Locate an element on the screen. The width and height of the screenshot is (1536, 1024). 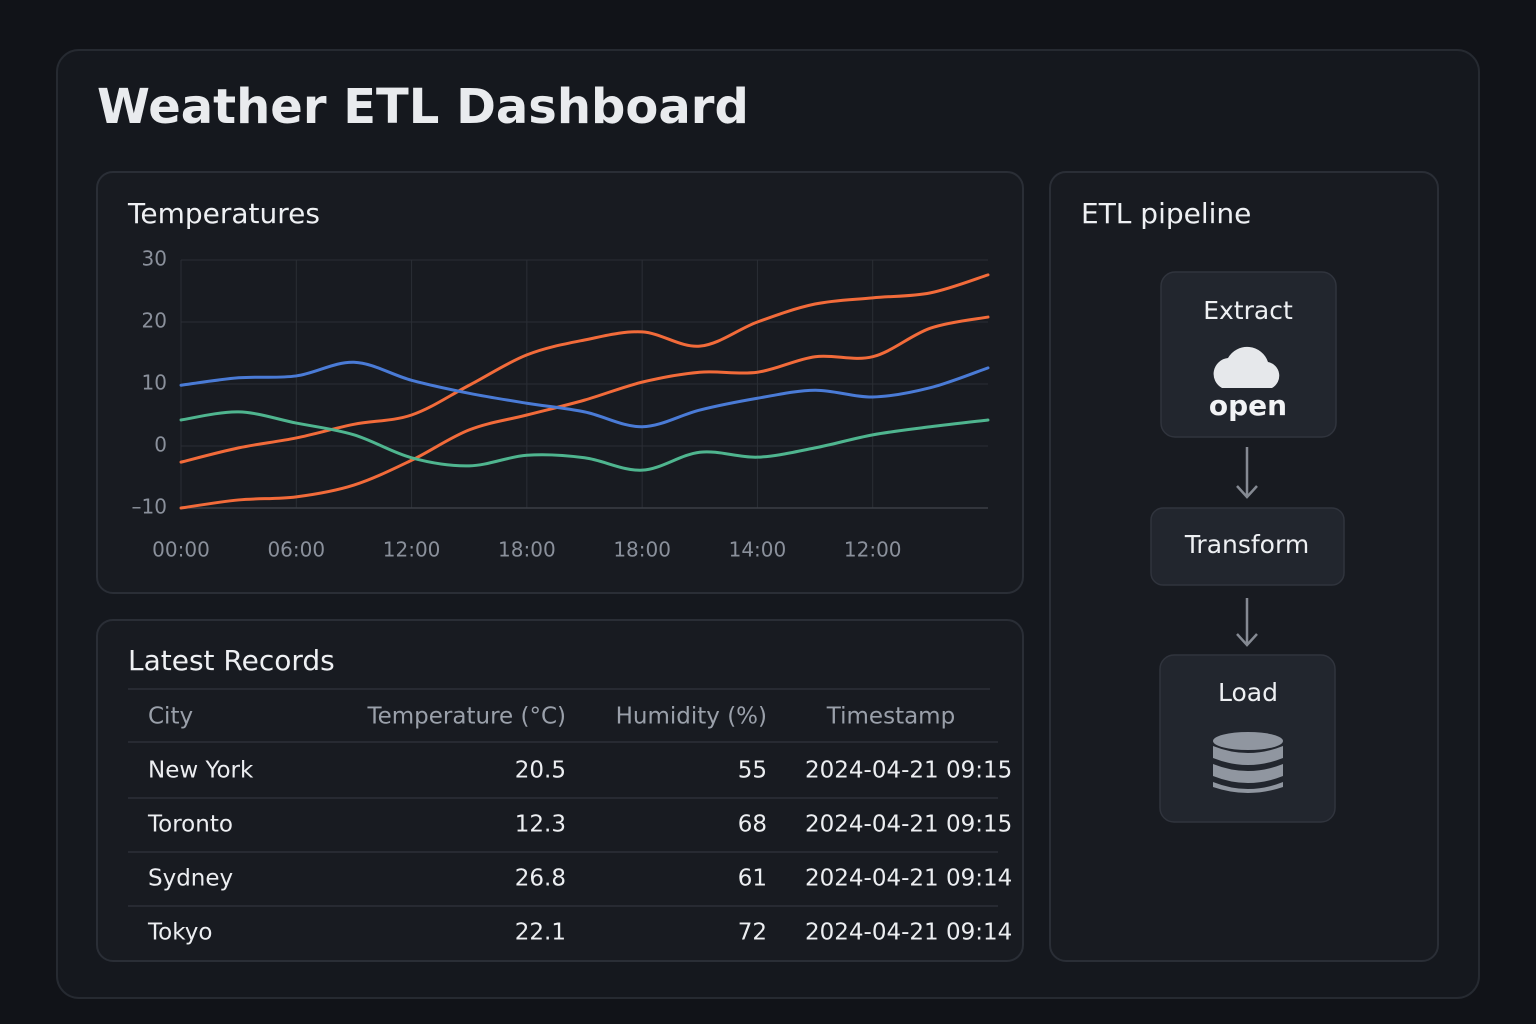
table-cell: New York is located at coordinates (201, 771).